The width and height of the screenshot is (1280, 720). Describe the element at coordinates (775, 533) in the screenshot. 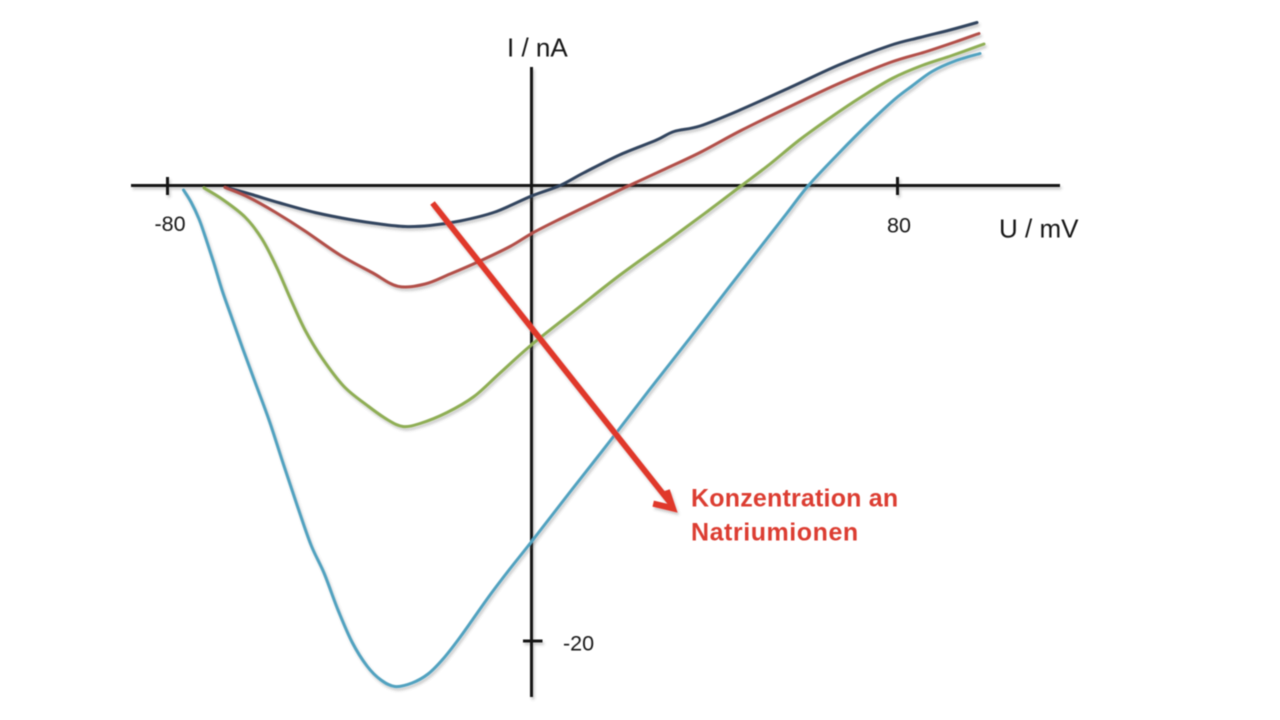

I see `svg-text: Natriumionen` at that location.